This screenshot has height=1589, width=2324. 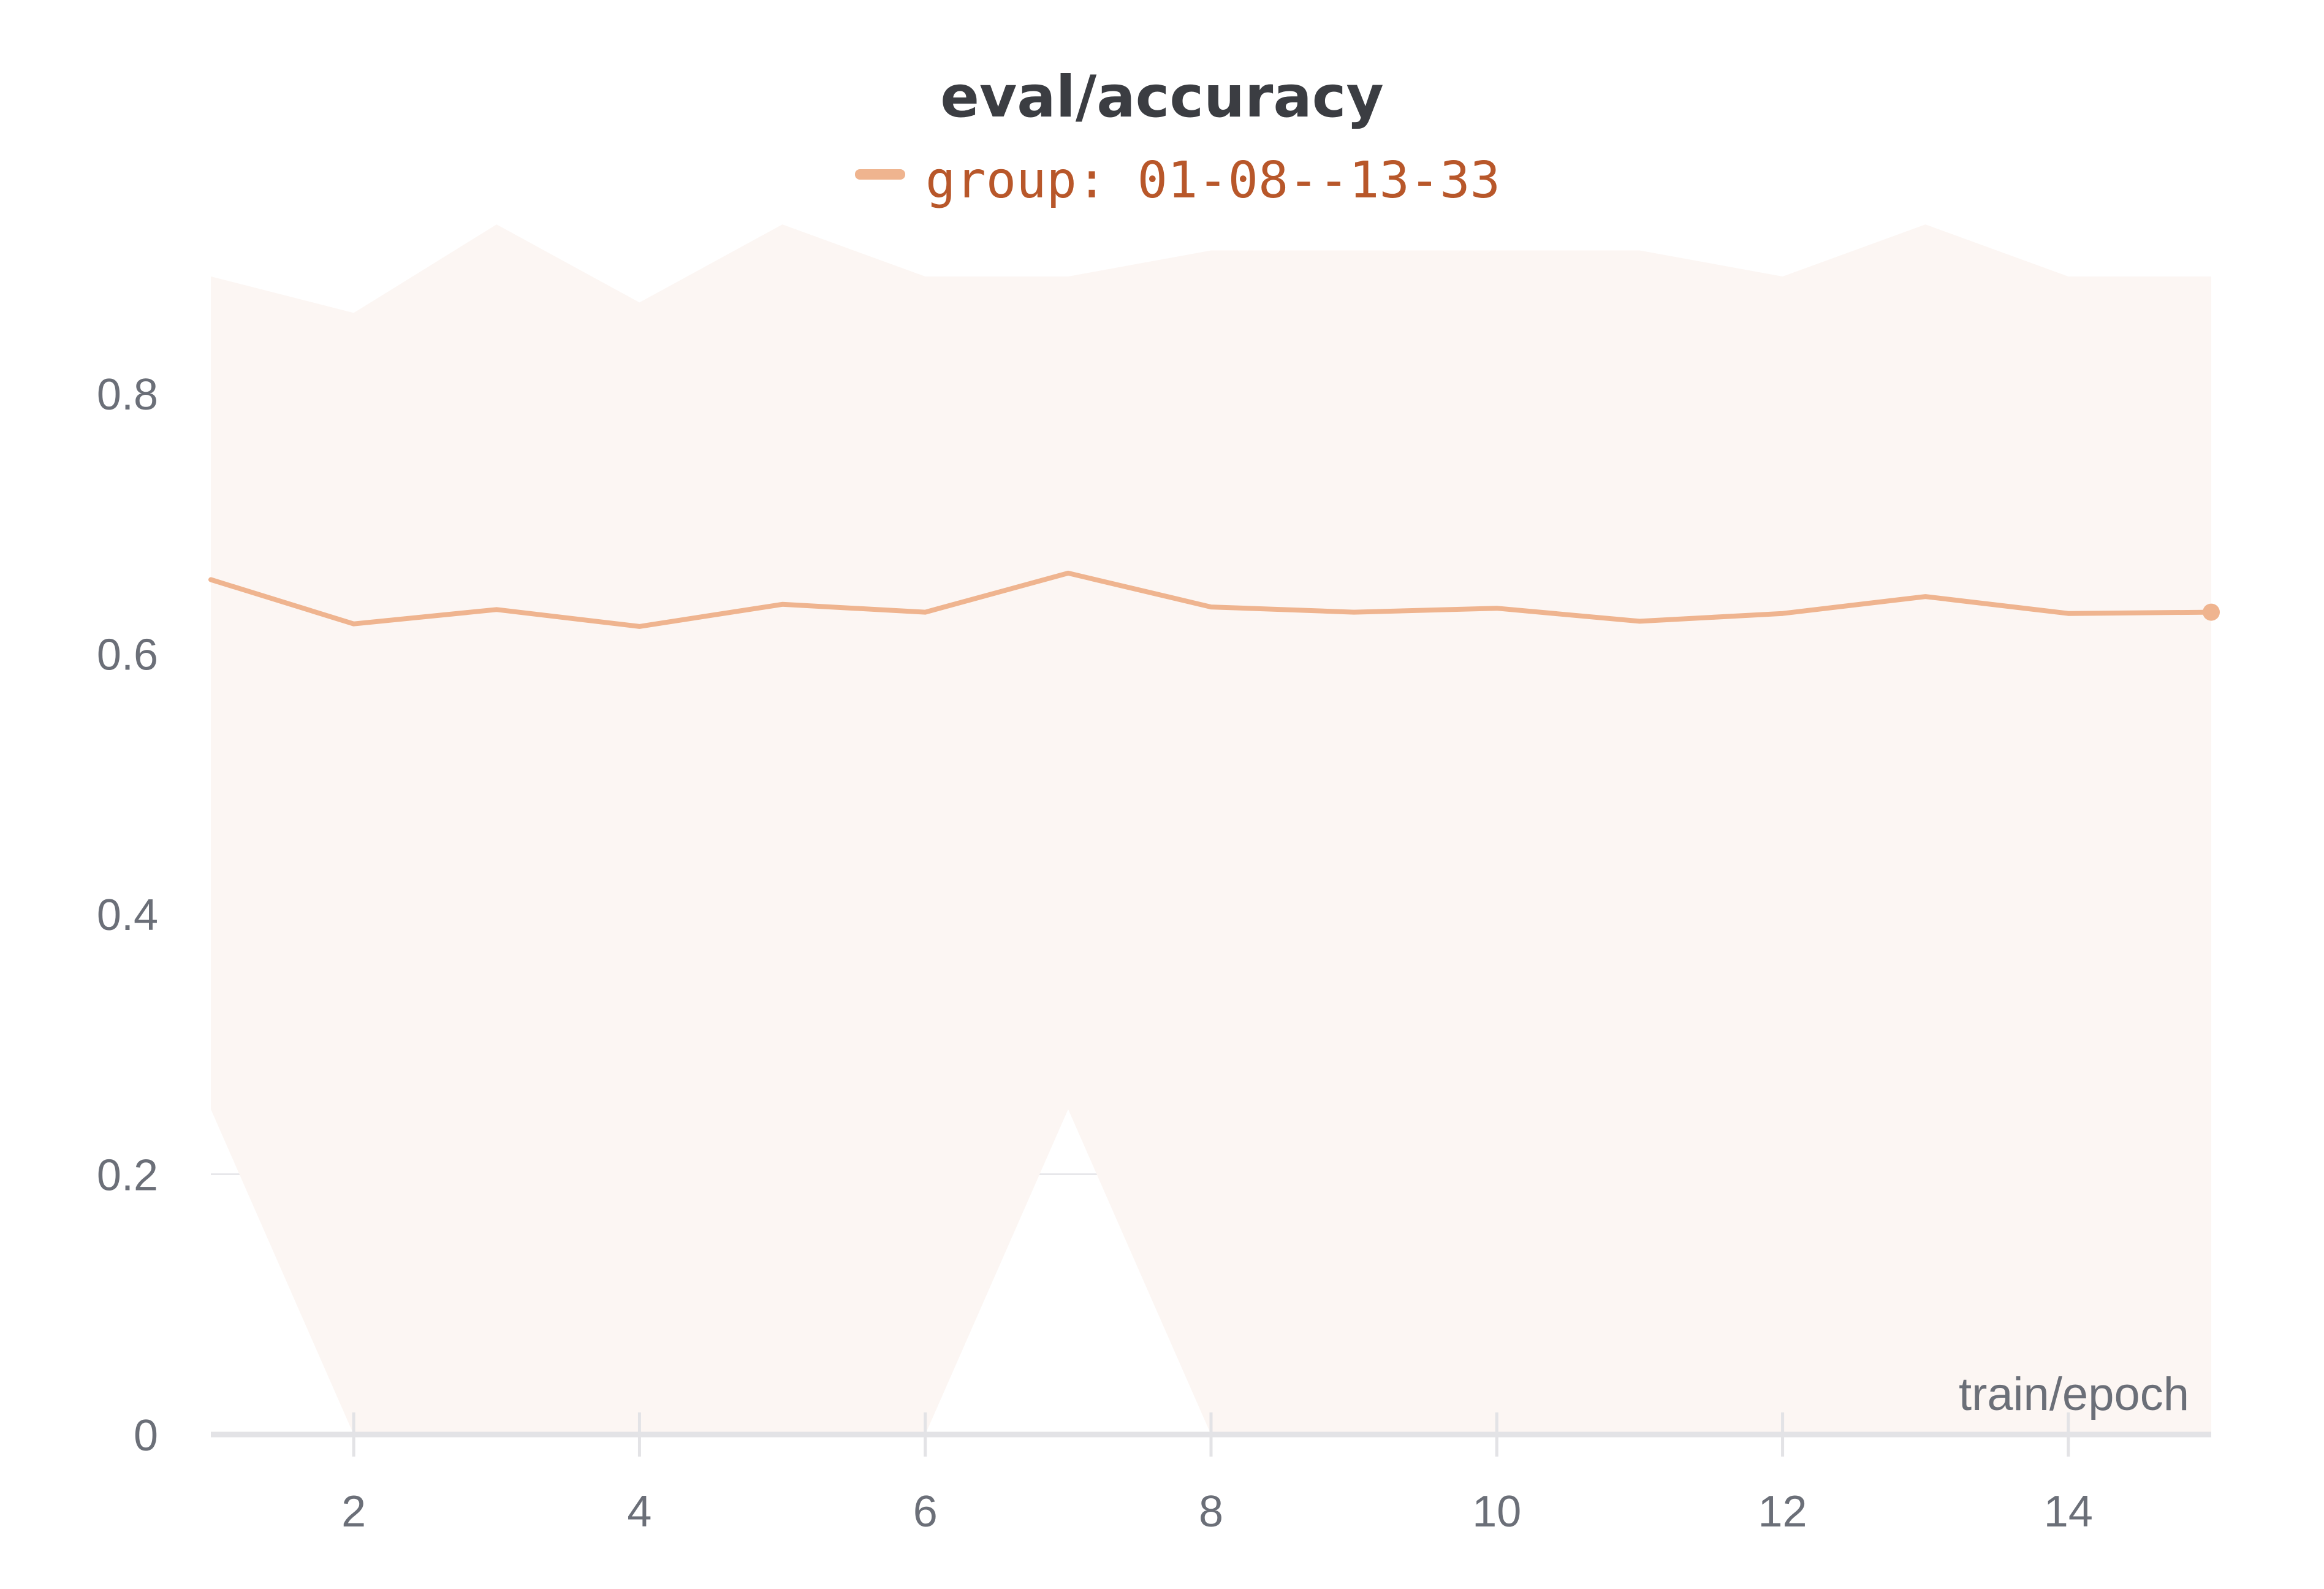 What do you see at coordinates (127, 916) in the screenshot?
I see `y-tick-label: 0.4` at bounding box center [127, 916].